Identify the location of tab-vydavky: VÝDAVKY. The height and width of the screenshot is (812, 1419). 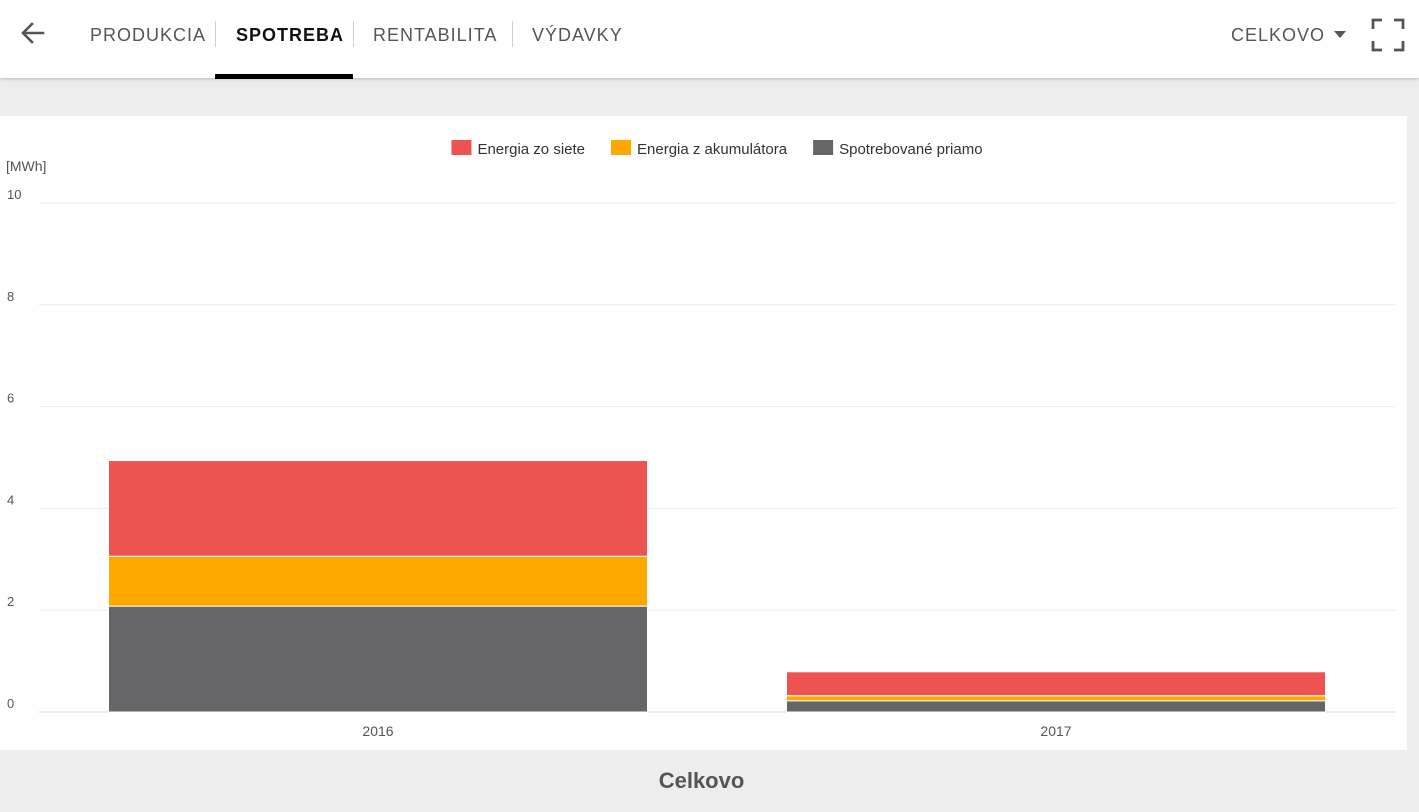
(577, 35).